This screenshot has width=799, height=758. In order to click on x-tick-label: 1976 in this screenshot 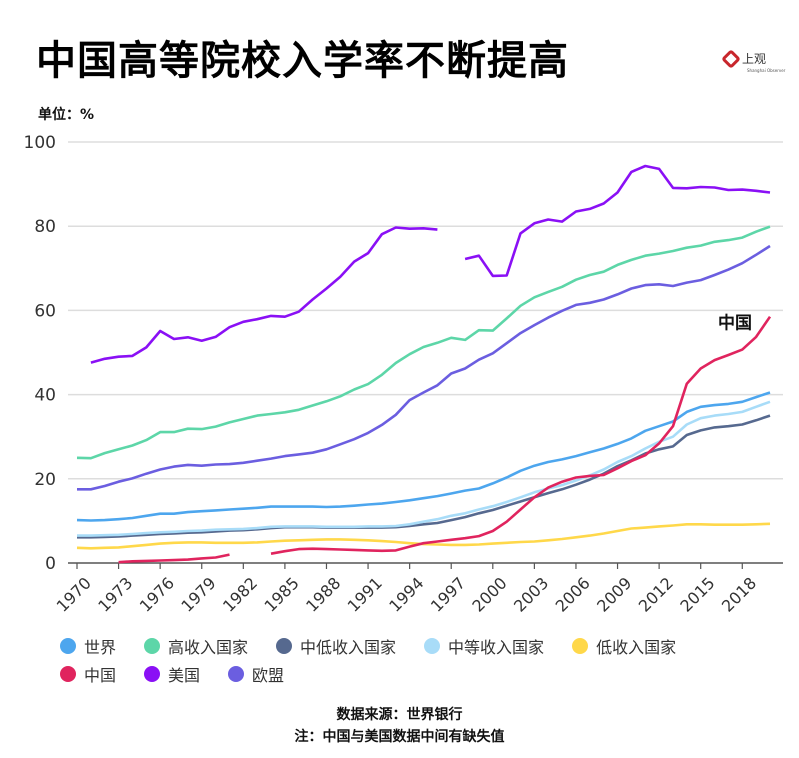, I will do `click(157, 594)`.